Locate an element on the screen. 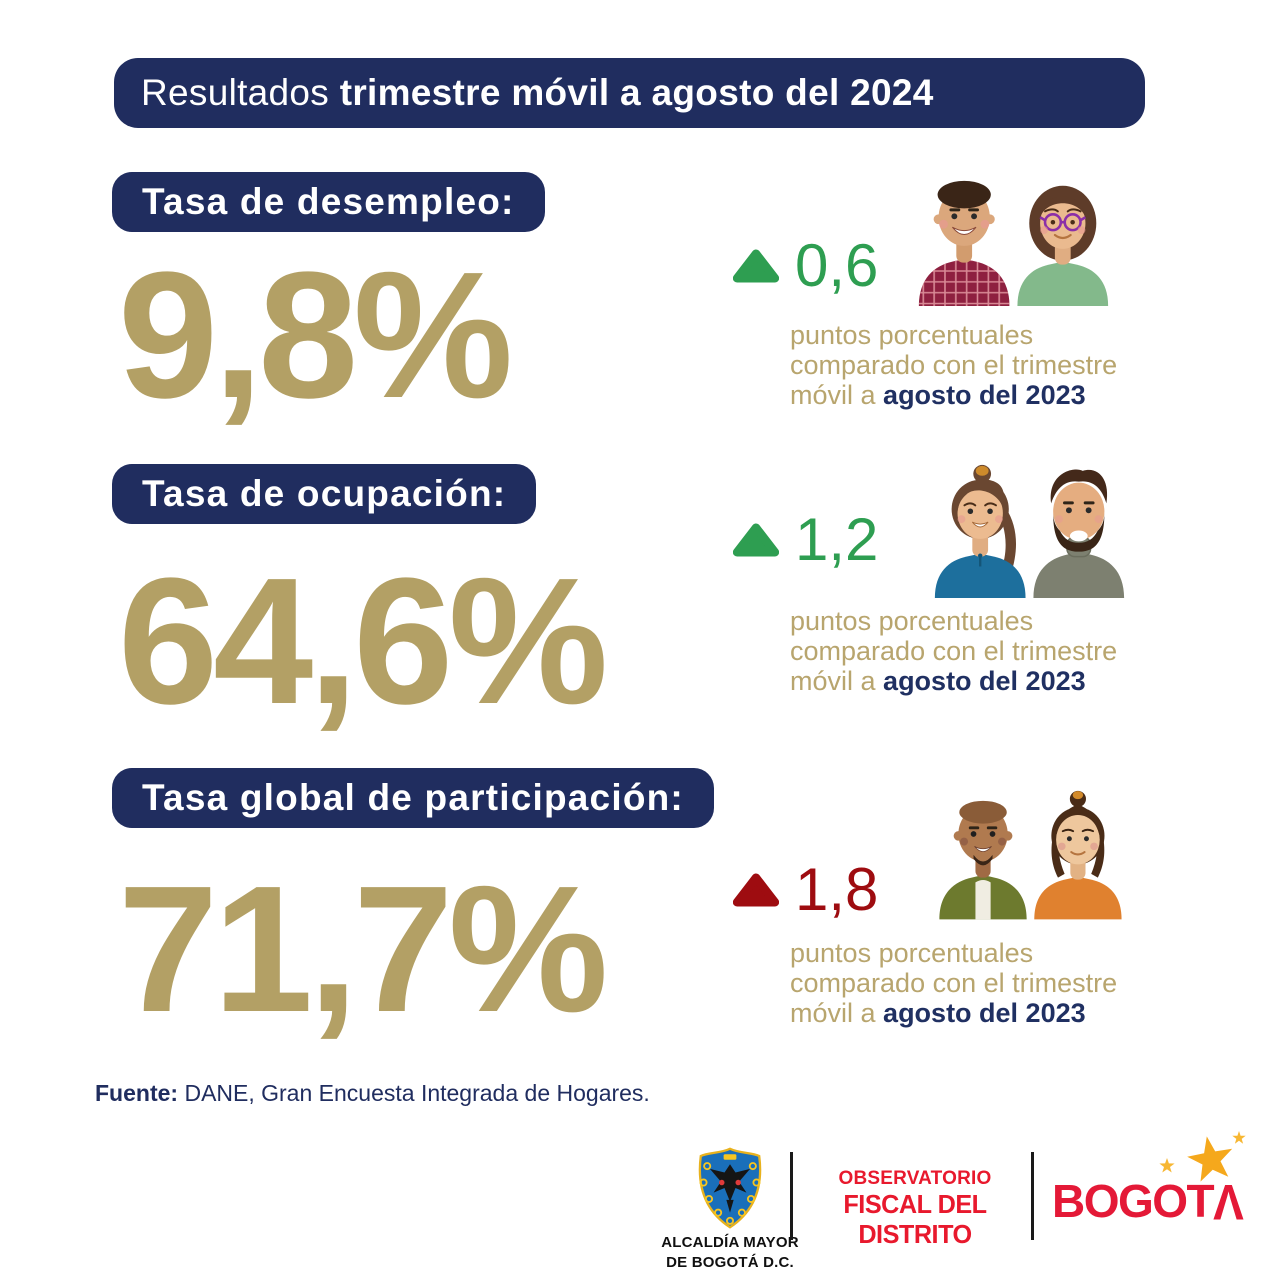  bogota-word-text: BOGOT is located at coordinates (1133, 1201).